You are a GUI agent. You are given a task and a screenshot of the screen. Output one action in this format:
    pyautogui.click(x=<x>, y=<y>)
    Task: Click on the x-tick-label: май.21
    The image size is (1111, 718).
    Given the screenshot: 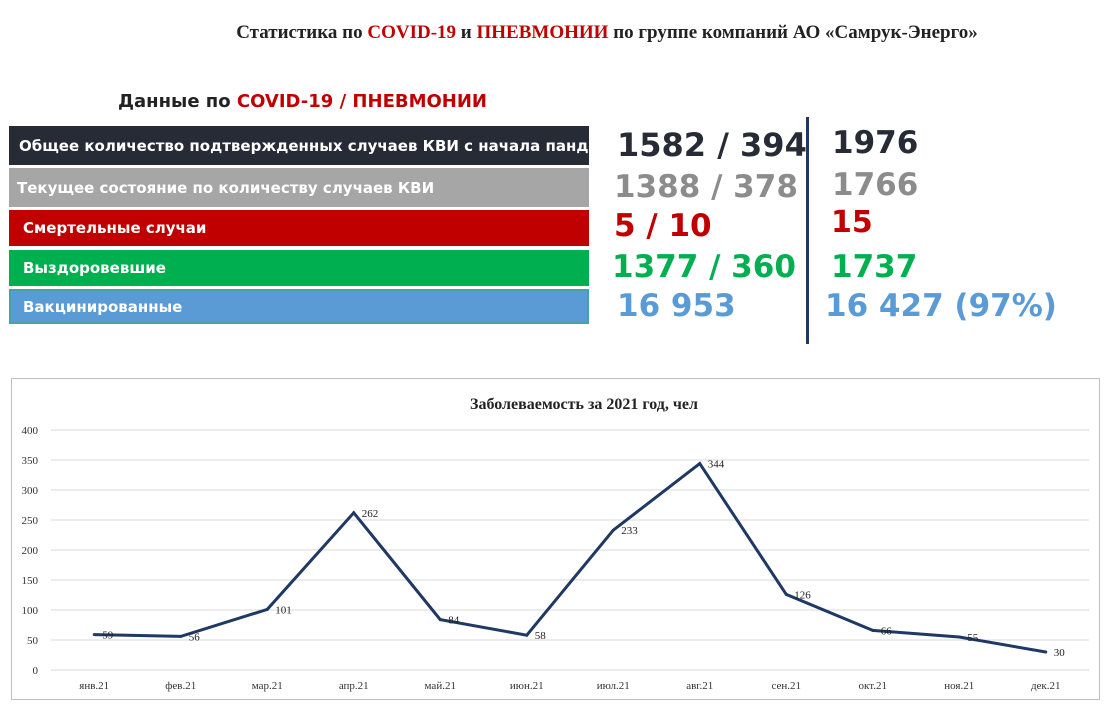 What is the action you would take?
    pyautogui.click(x=440, y=686)
    